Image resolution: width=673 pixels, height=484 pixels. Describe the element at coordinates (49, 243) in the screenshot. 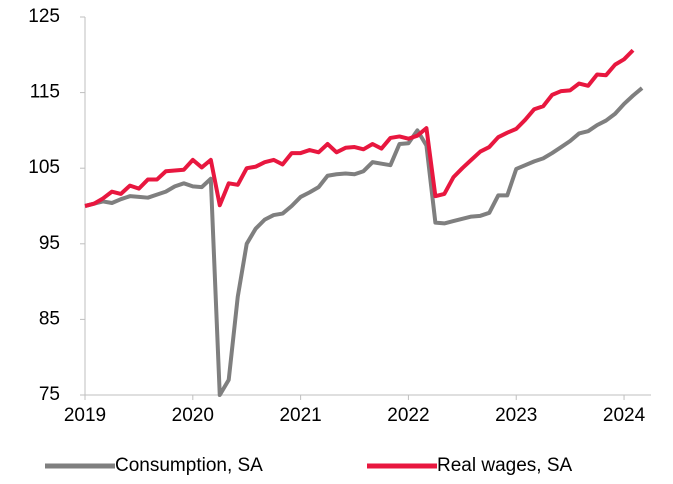

I see `y-tick-label: 95` at that location.